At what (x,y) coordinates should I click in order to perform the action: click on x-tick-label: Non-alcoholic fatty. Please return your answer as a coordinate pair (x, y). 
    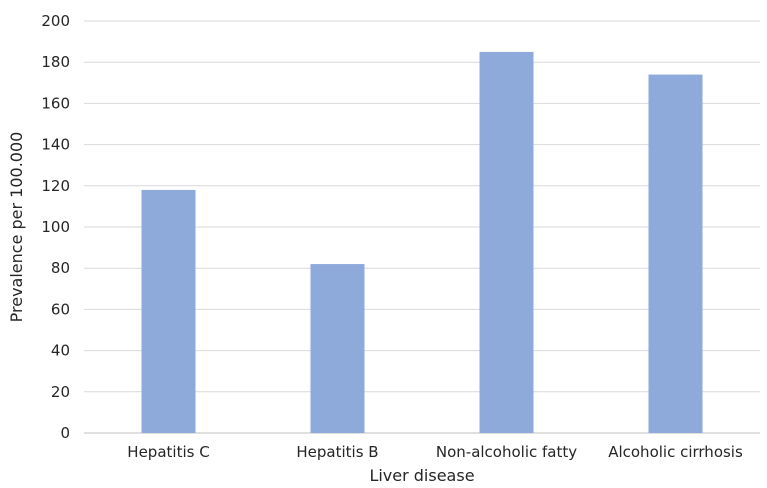
    Looking at the image, I should click on (506, 452).